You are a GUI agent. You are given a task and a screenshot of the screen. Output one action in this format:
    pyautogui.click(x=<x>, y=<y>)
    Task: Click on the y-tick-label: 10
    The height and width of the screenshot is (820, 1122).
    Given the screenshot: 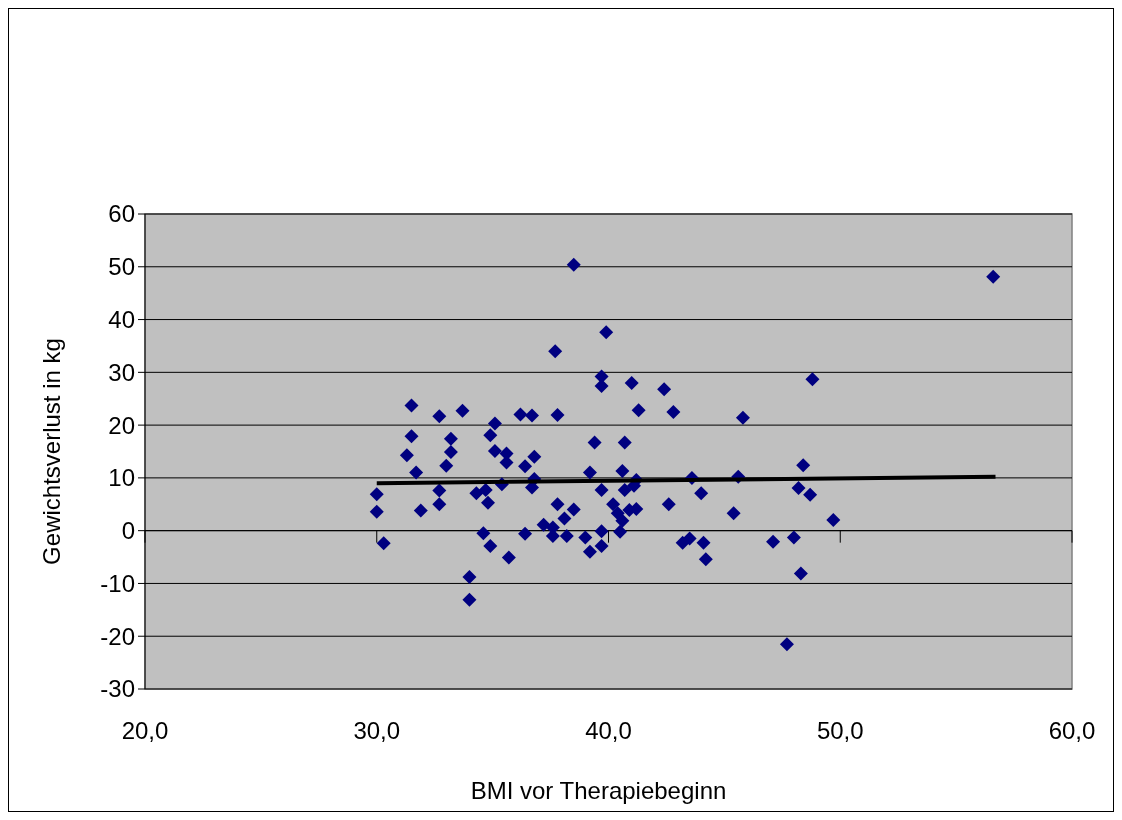 What is the action you would take?
    pyautogui.click(x=121, y=478)
    